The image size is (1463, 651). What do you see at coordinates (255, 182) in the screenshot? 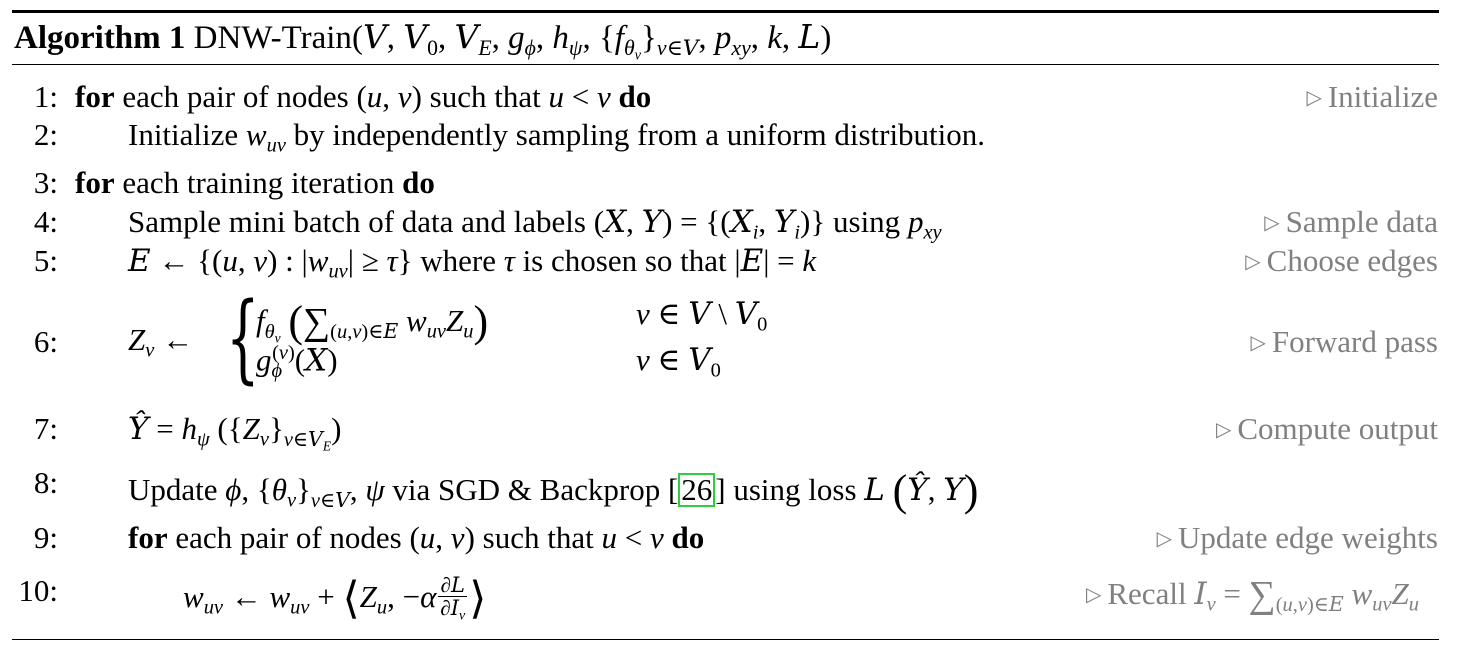
I see `line-body: for each training iteration do` at bounding box center [255, 182].